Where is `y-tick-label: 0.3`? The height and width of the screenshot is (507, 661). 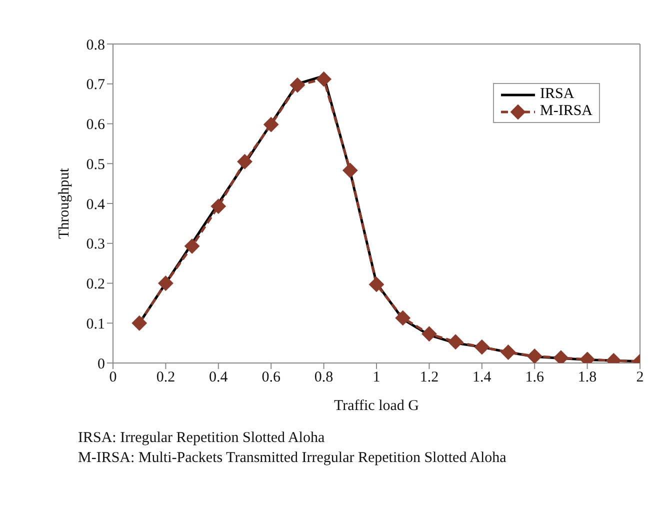
y-tick-label: 0.3 is located at coordinates (95, 244).